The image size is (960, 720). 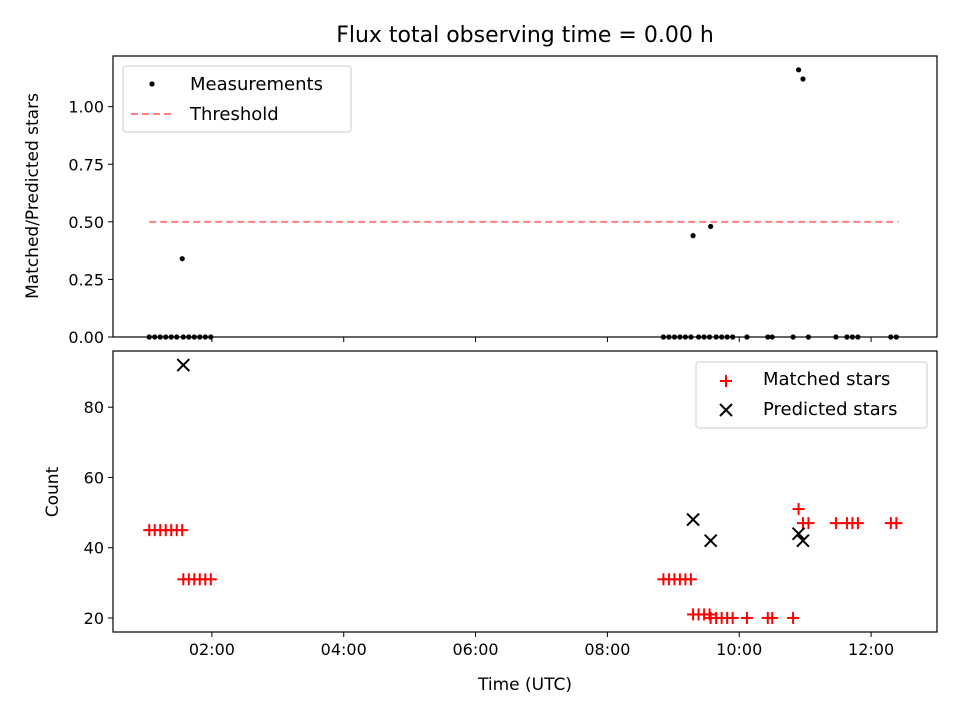 I want to click on top-ytick-label: 0.25, so click(x=86, y=279).